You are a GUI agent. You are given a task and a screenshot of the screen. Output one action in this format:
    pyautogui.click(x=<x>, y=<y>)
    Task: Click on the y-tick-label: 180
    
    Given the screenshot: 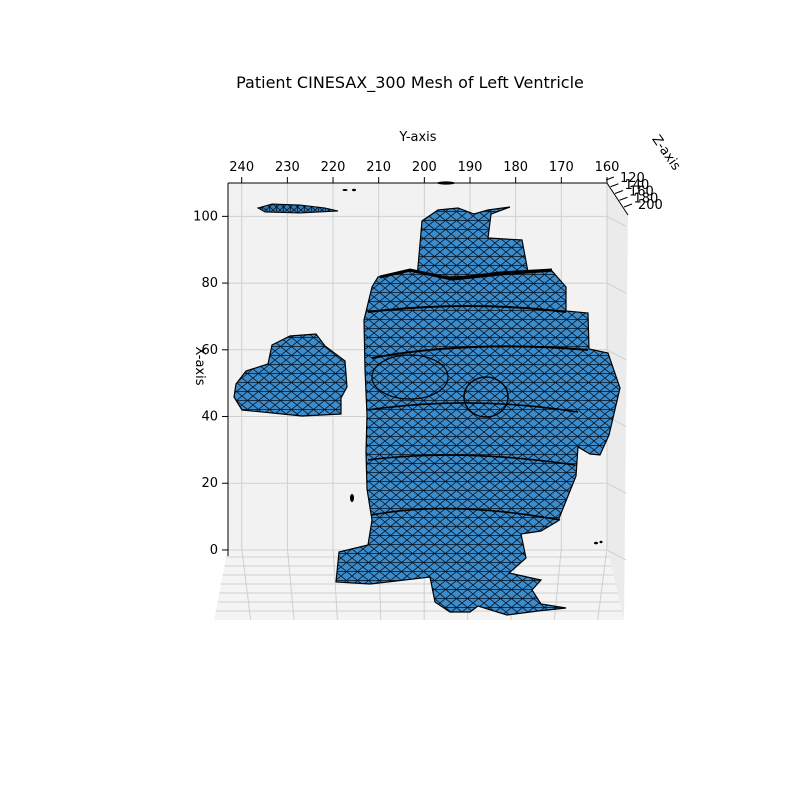 What is the action you would take?
    pyautogui.click(x=515, y=167)
    